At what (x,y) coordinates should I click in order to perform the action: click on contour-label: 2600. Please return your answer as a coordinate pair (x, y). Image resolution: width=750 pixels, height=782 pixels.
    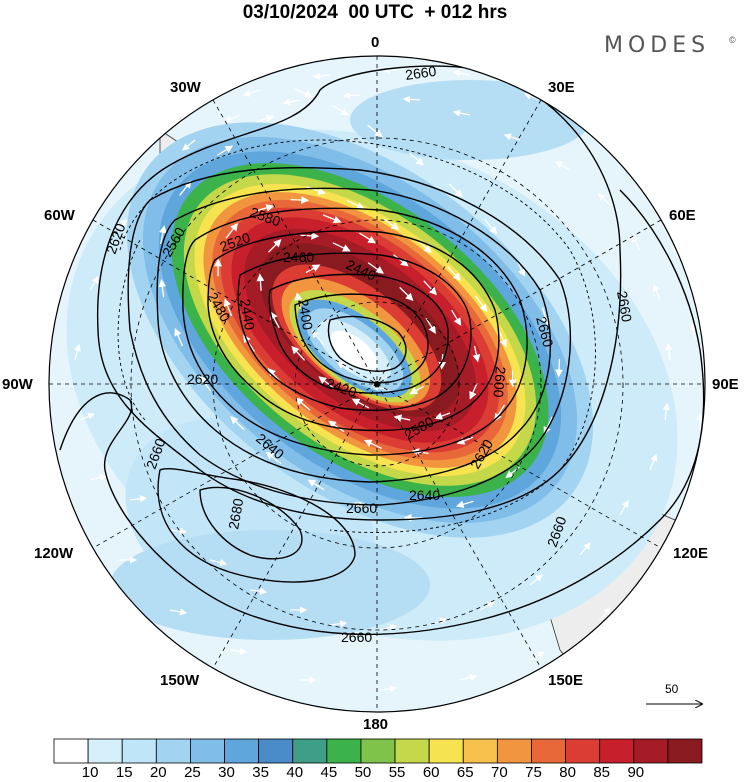
    Looking at the image, I should click on (499, 382).